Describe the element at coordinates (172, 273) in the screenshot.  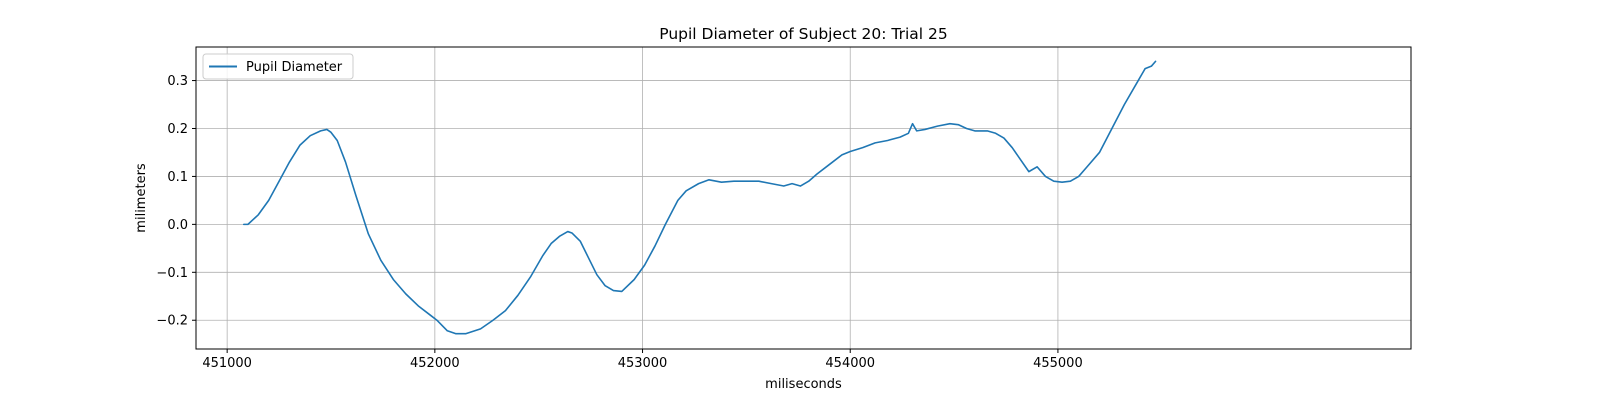
I see `y-tick-label: −0.1` at that location.